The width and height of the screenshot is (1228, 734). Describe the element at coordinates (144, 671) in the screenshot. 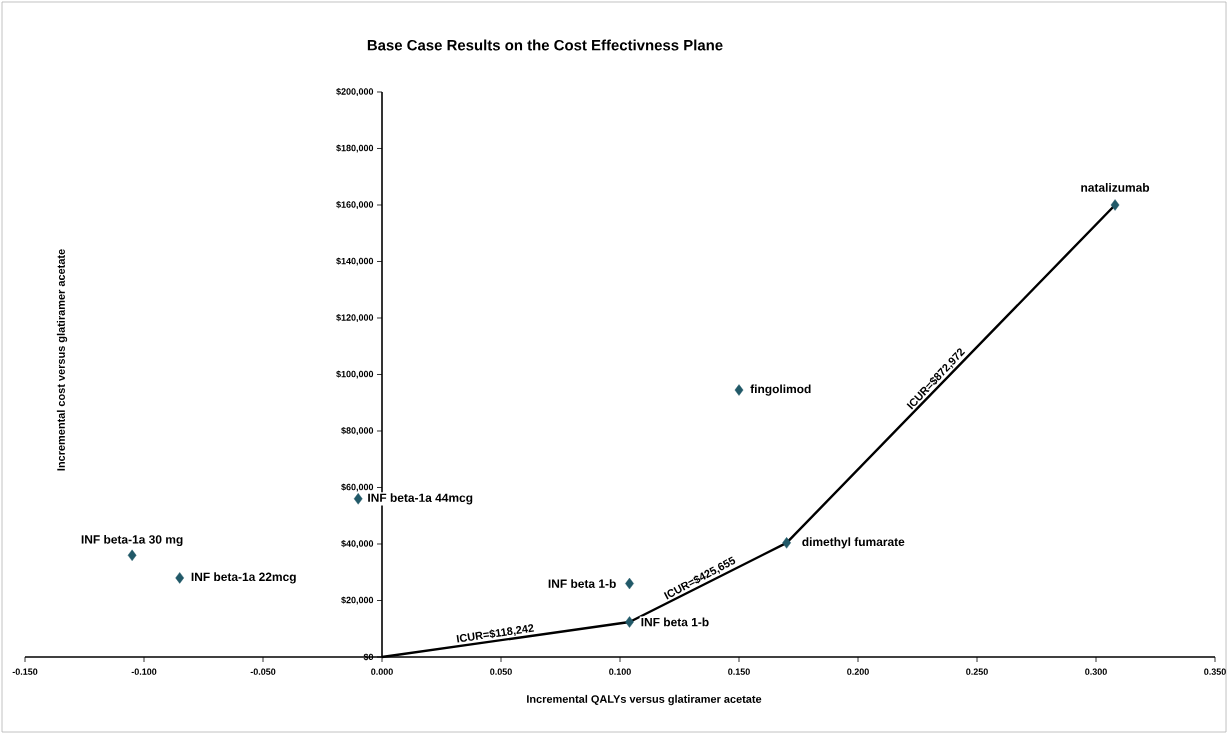

I see `x-tick-label: -0.100` at that location.